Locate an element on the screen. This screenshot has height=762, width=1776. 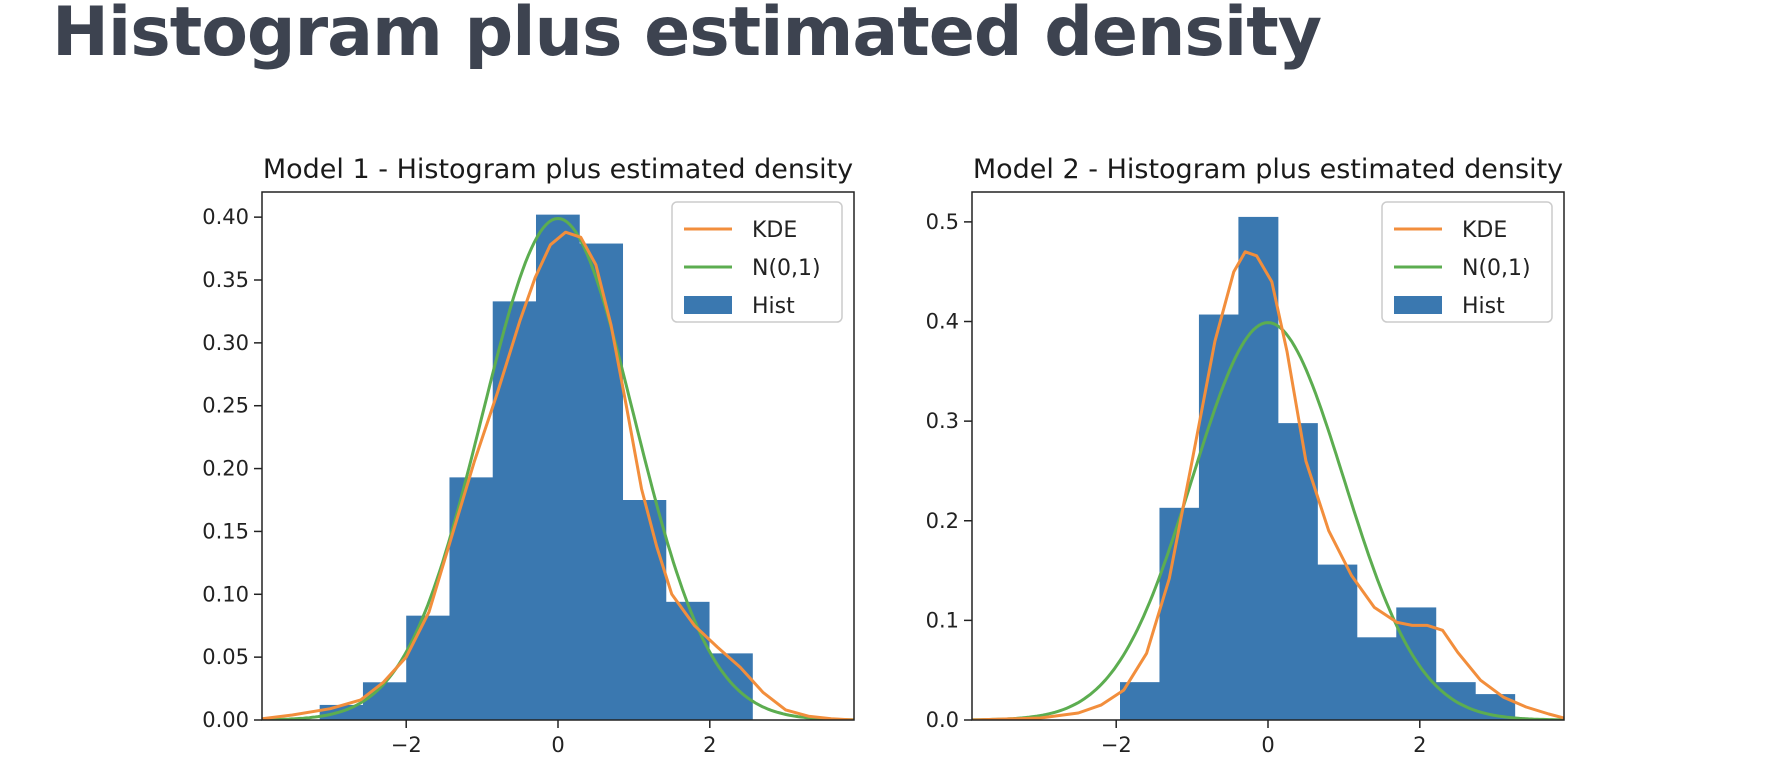
y-tick-label: 0.4 is located at coordinates (942, 322).